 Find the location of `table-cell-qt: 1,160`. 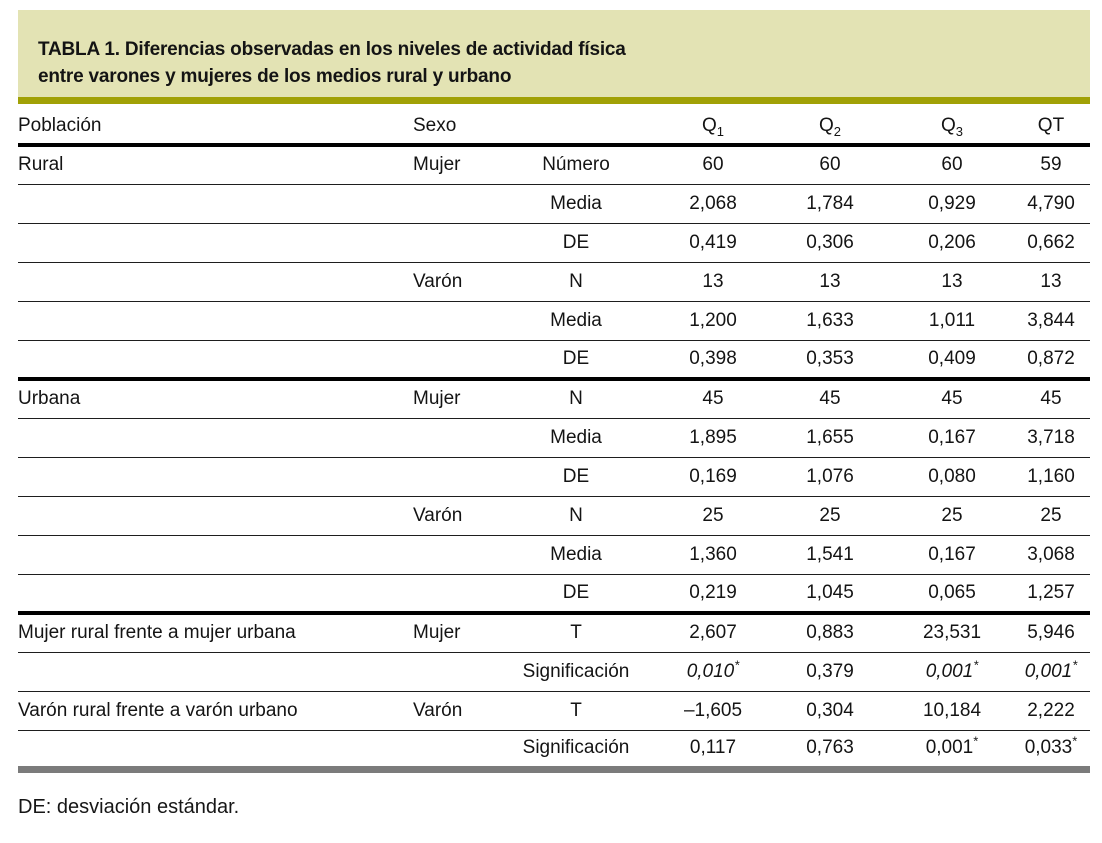

table-cell-qt: 1,160 is located at coordinates (1051, 477).